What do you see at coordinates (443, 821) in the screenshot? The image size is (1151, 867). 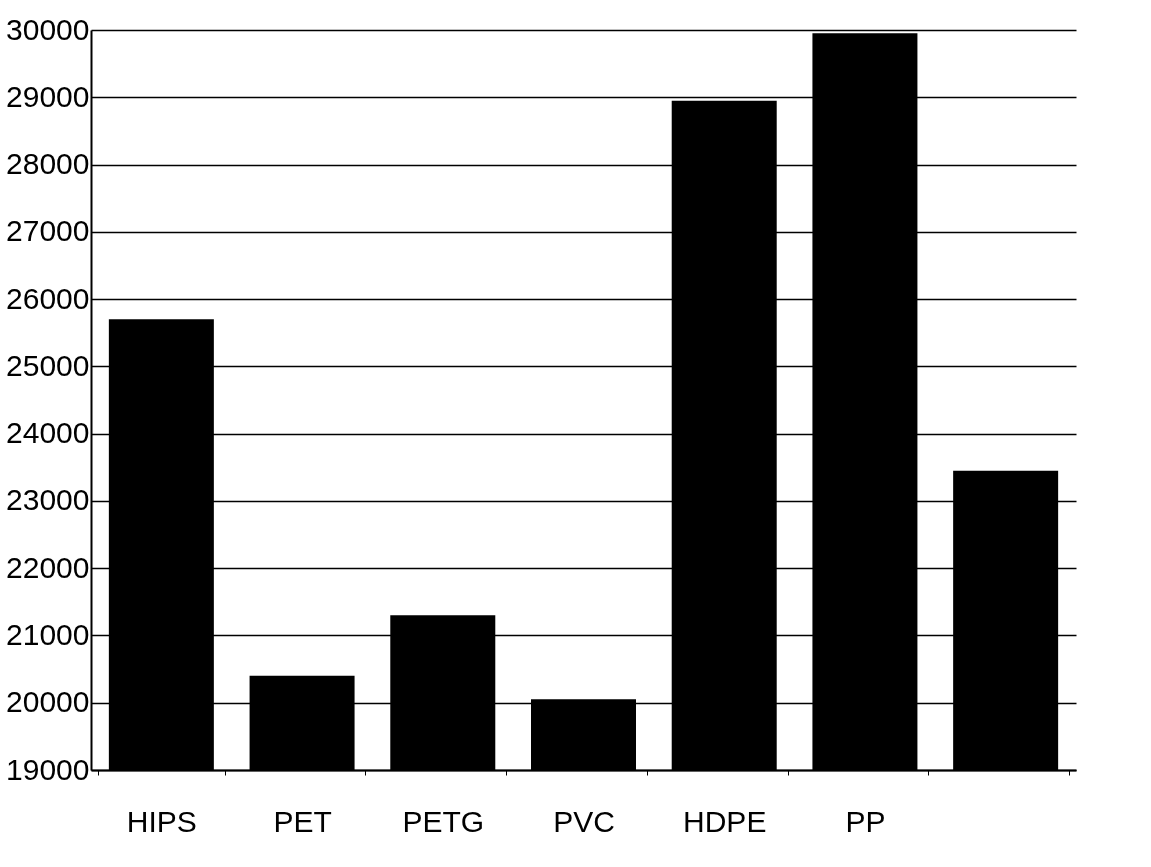 I see `x-tick-label: PETG` at bounding box center [443, 821].